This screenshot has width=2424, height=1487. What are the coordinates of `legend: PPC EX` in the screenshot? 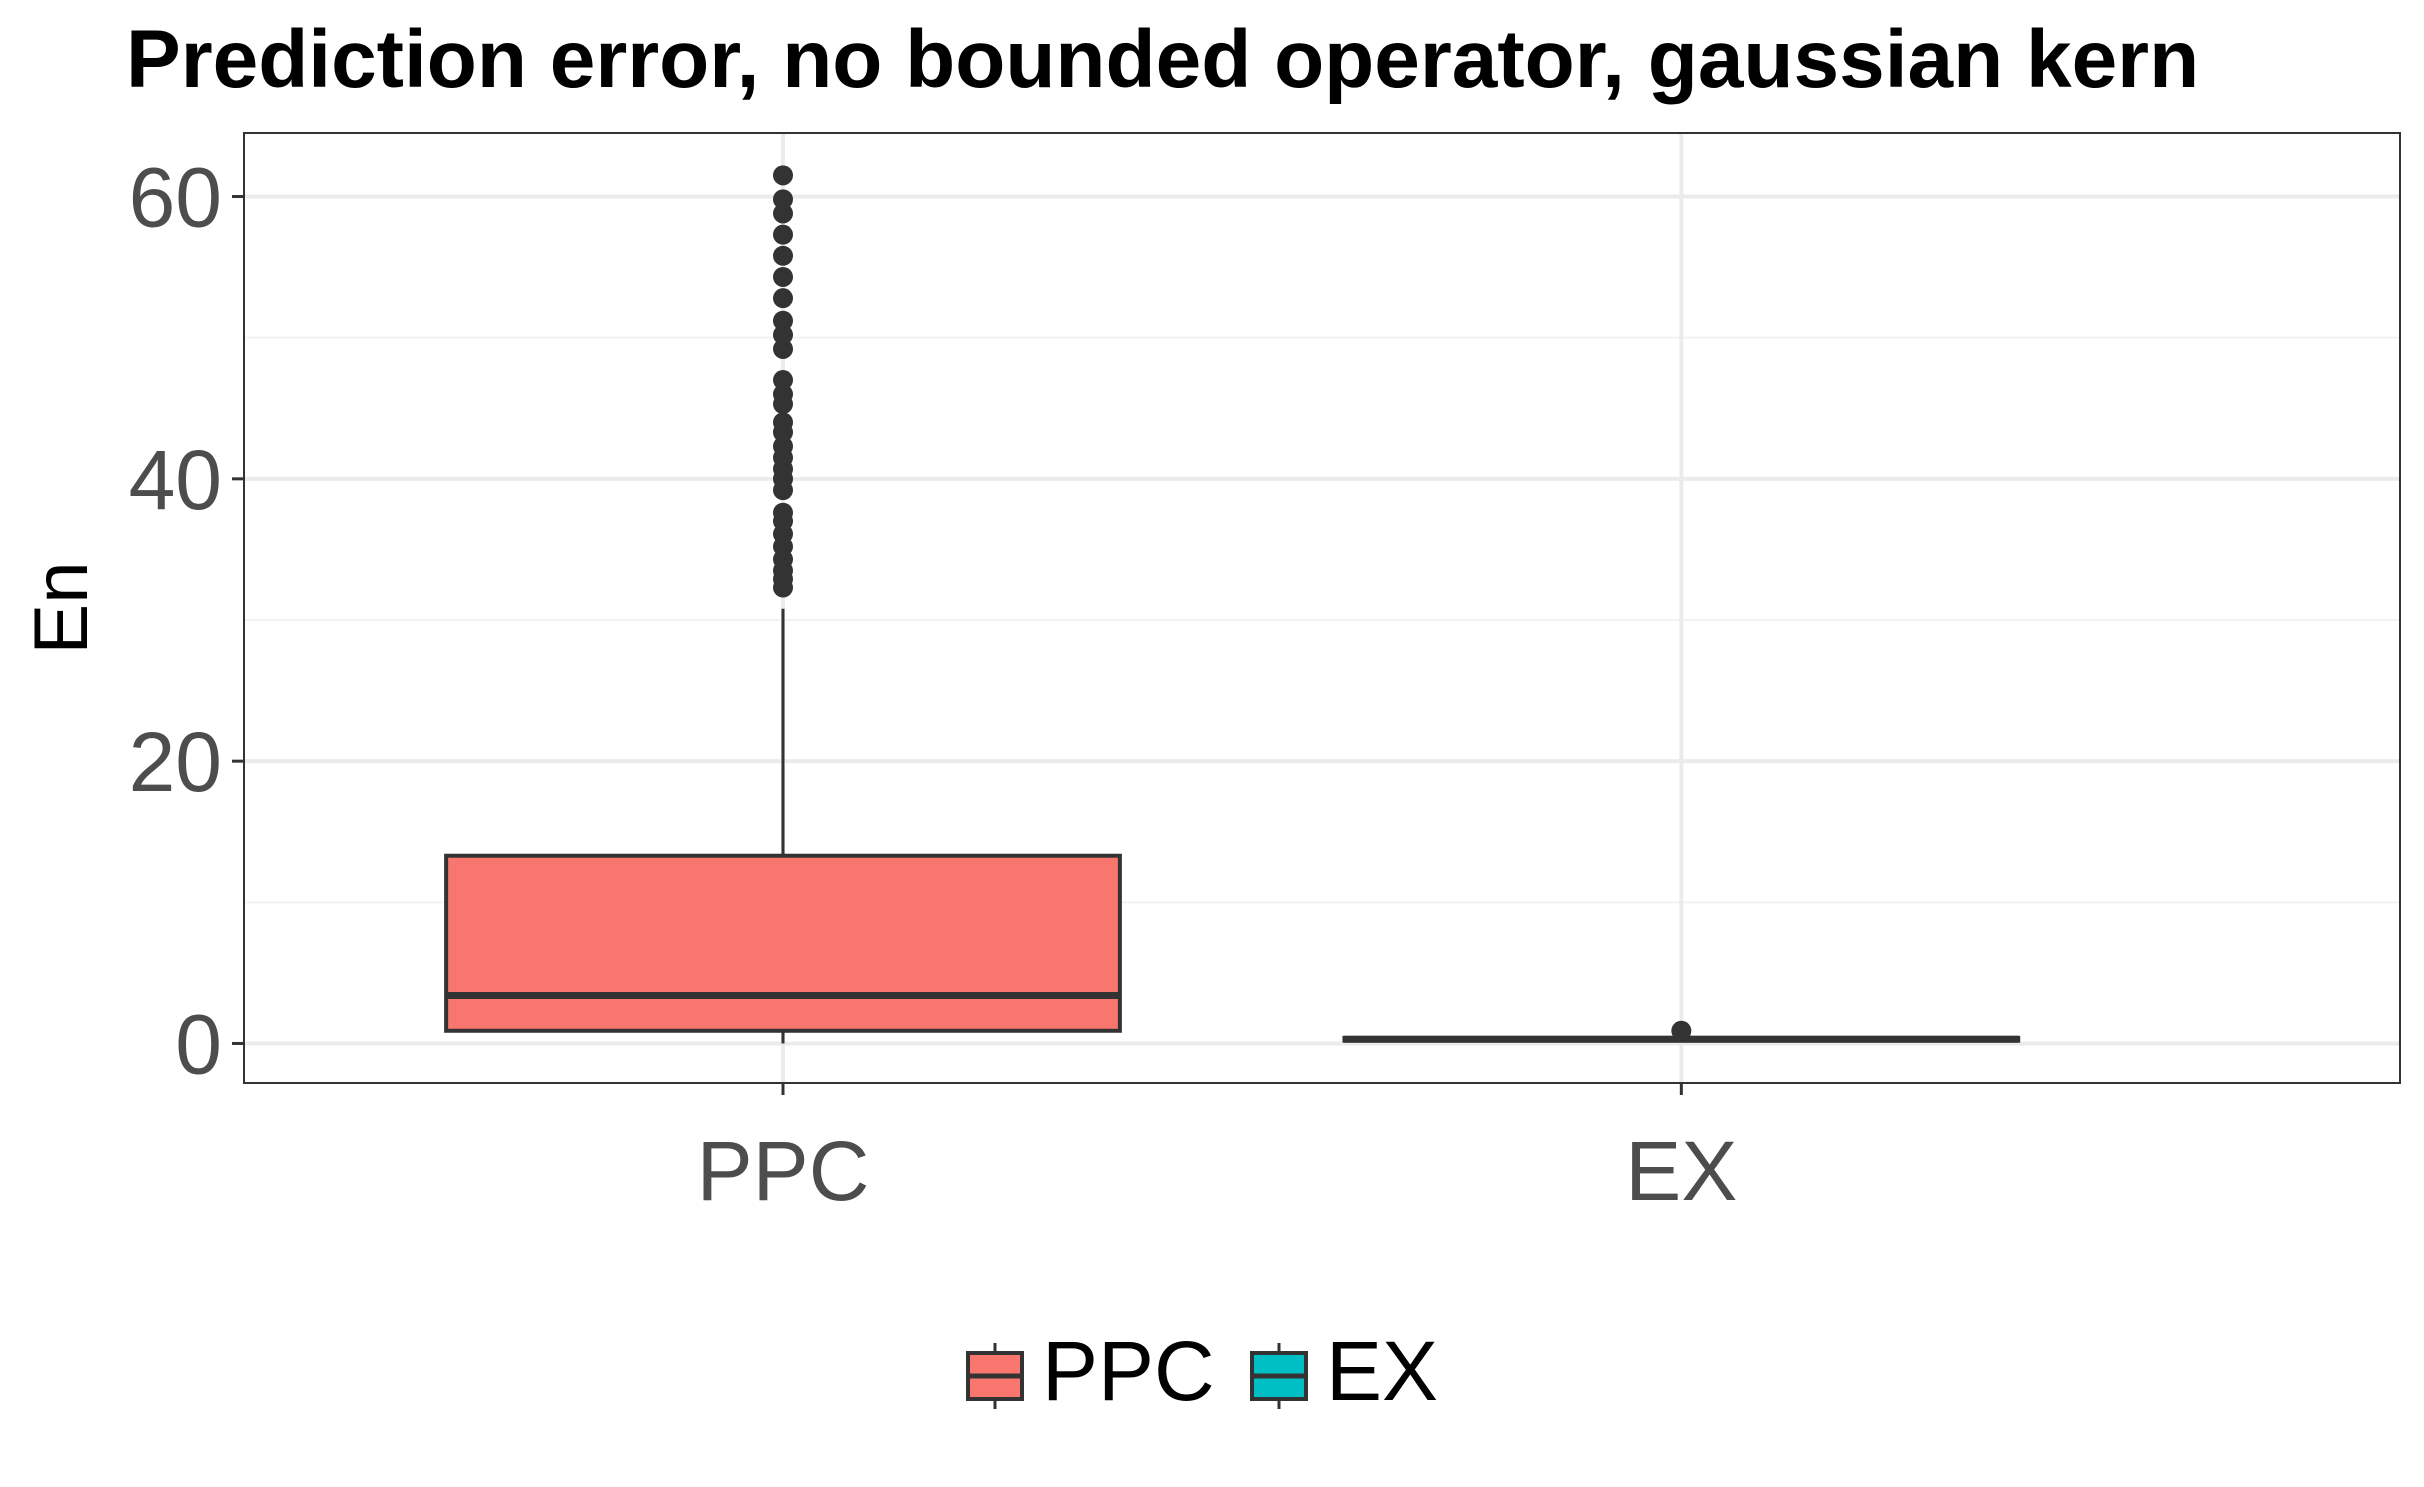 It's located at (1202, 1371).